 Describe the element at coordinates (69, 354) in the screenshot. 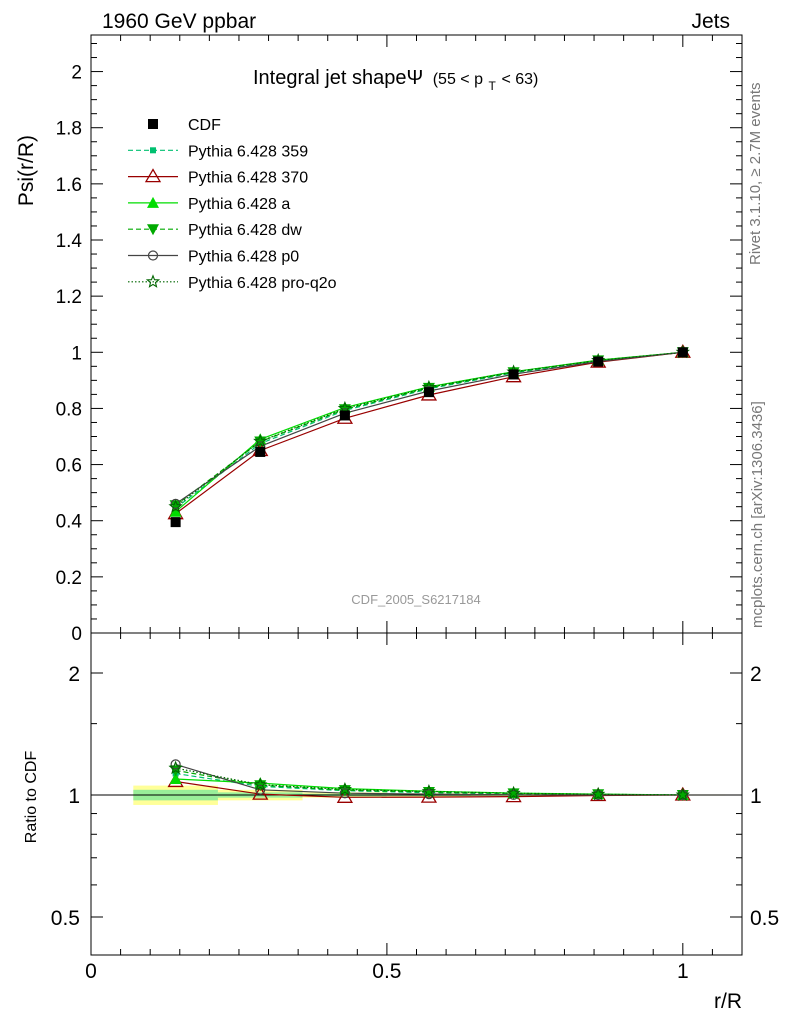

I see `main-y-tick-labels: 0 0.2 0.4 0.6 0.8 1 1.2 1.4 1.6 1.8 2` at that location.